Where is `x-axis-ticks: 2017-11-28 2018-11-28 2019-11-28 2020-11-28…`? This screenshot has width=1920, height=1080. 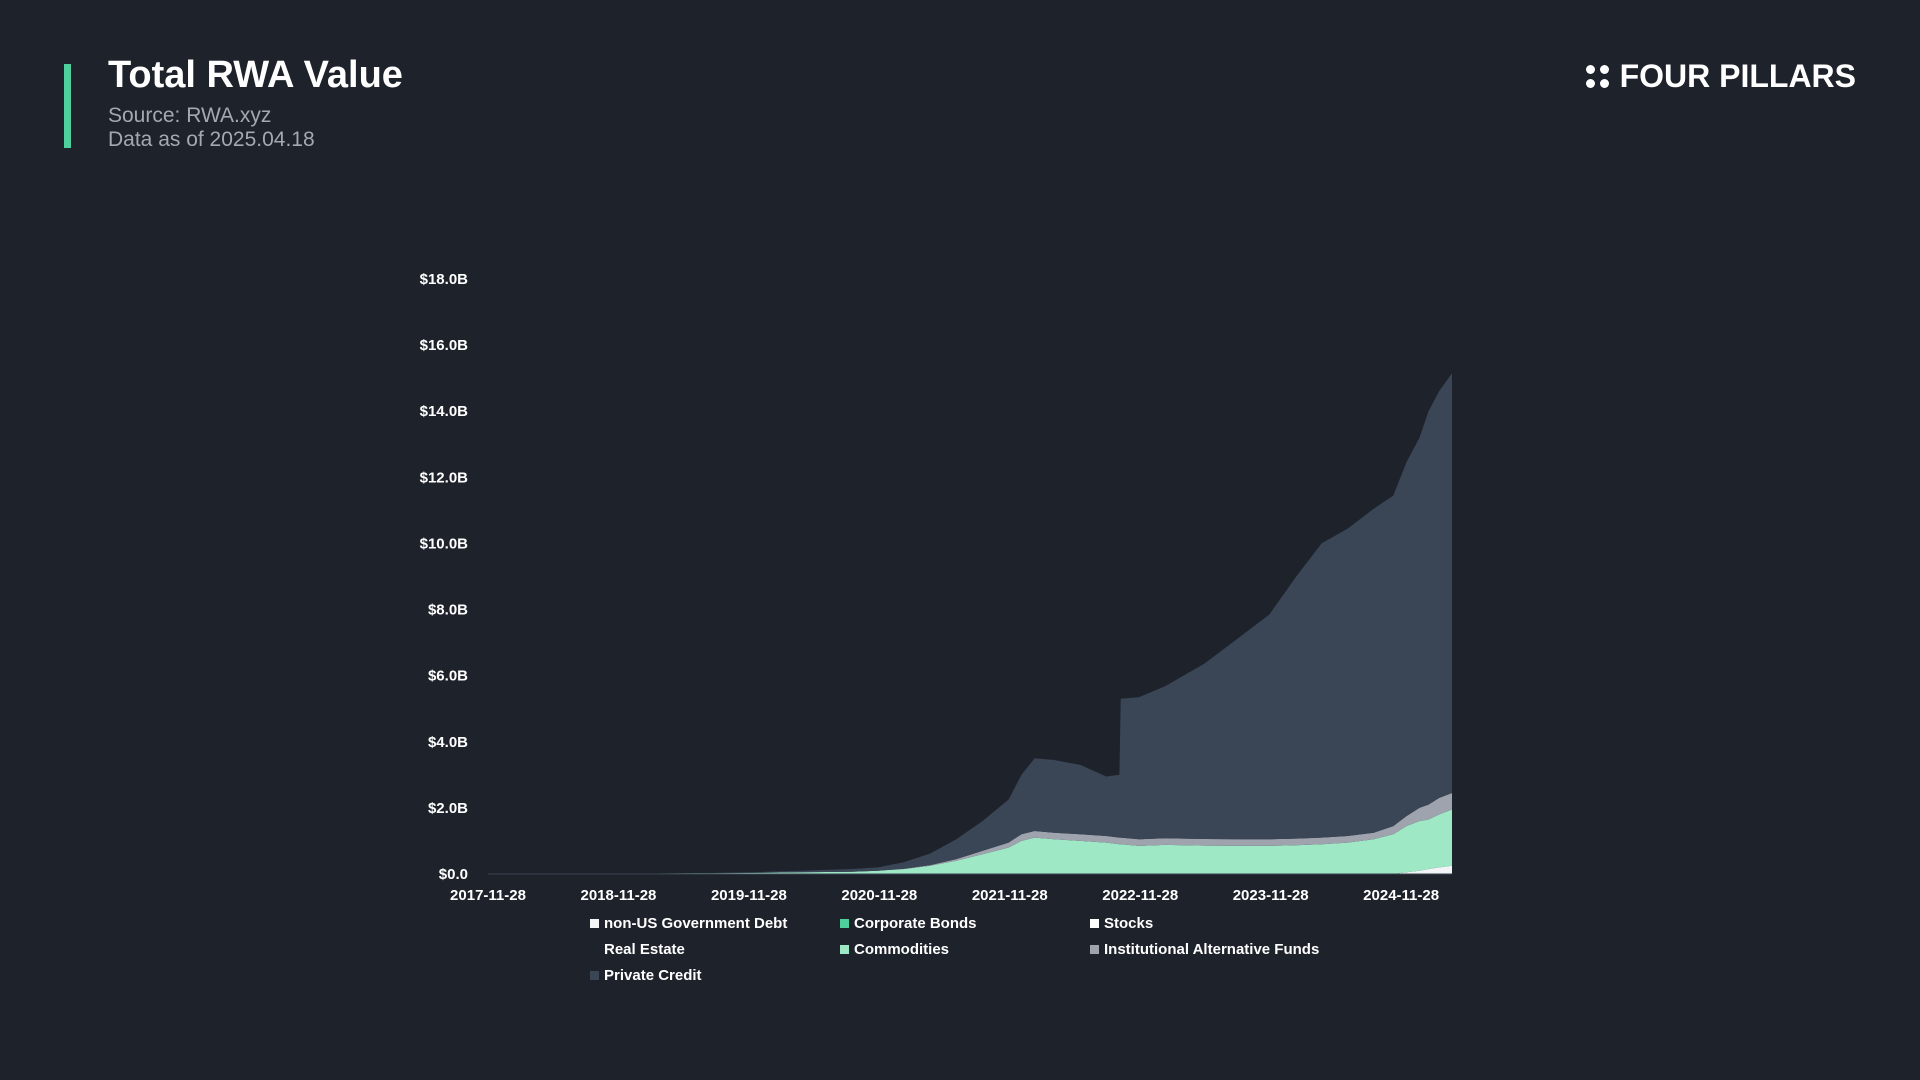 x-axis-ticks: 2017-11-28 2018-11-28 2019-11-28 2020-11-28… is located at coordinates (944, 895).